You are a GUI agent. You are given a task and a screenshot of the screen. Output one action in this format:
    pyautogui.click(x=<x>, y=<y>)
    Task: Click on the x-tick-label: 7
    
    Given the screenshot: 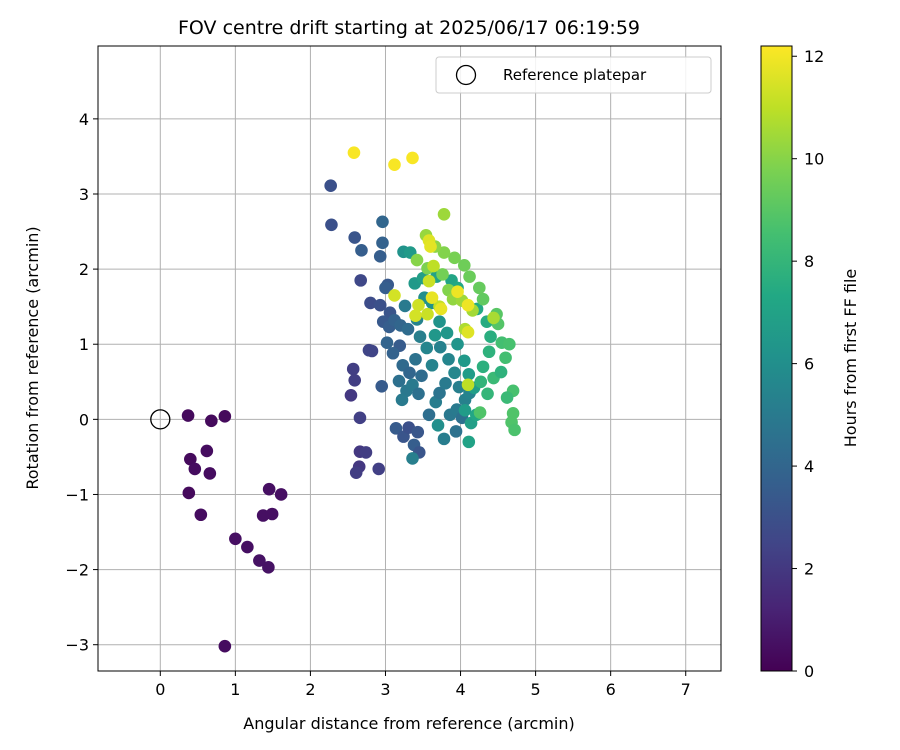 What is the action you would take?
    pyautogui.click(x=686, y=689)
    